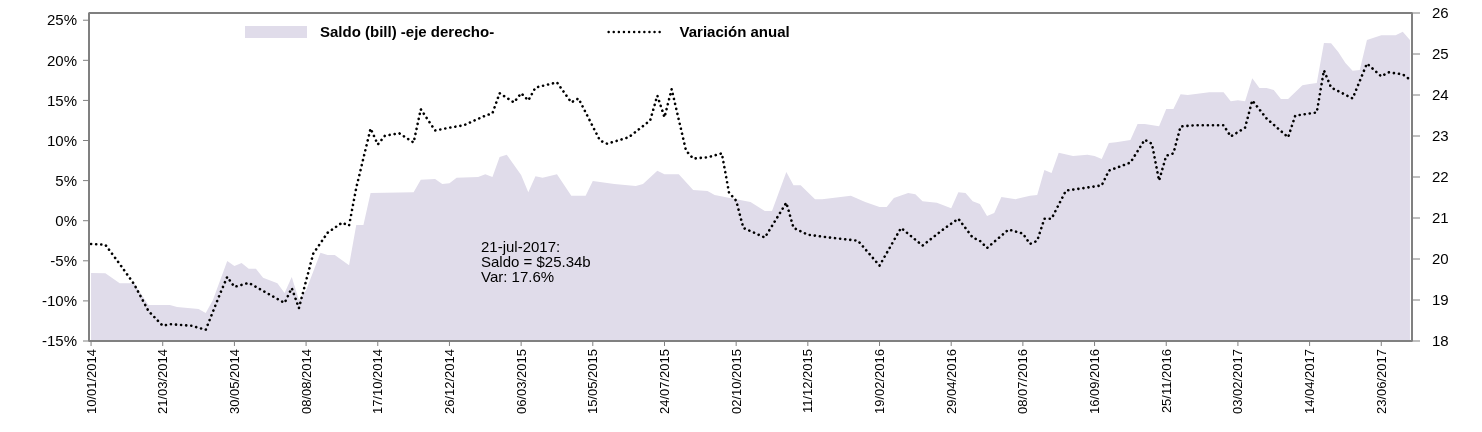 Image resolution: width=1482 pixels, height=432 pixels. Describe the element at coordinates (1310, 382) in the screenshot. I see `x-tick-label: 14/04/2017` at that location.